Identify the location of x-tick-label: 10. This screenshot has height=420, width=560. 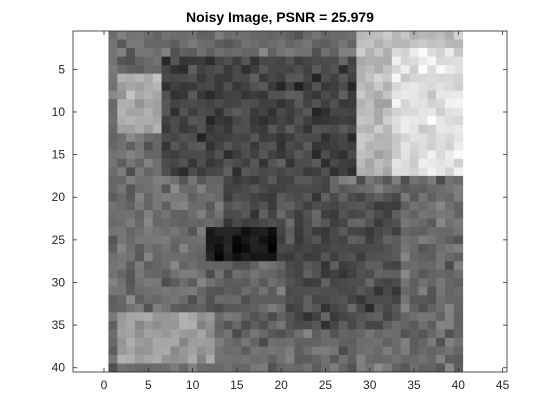
(193, 385).